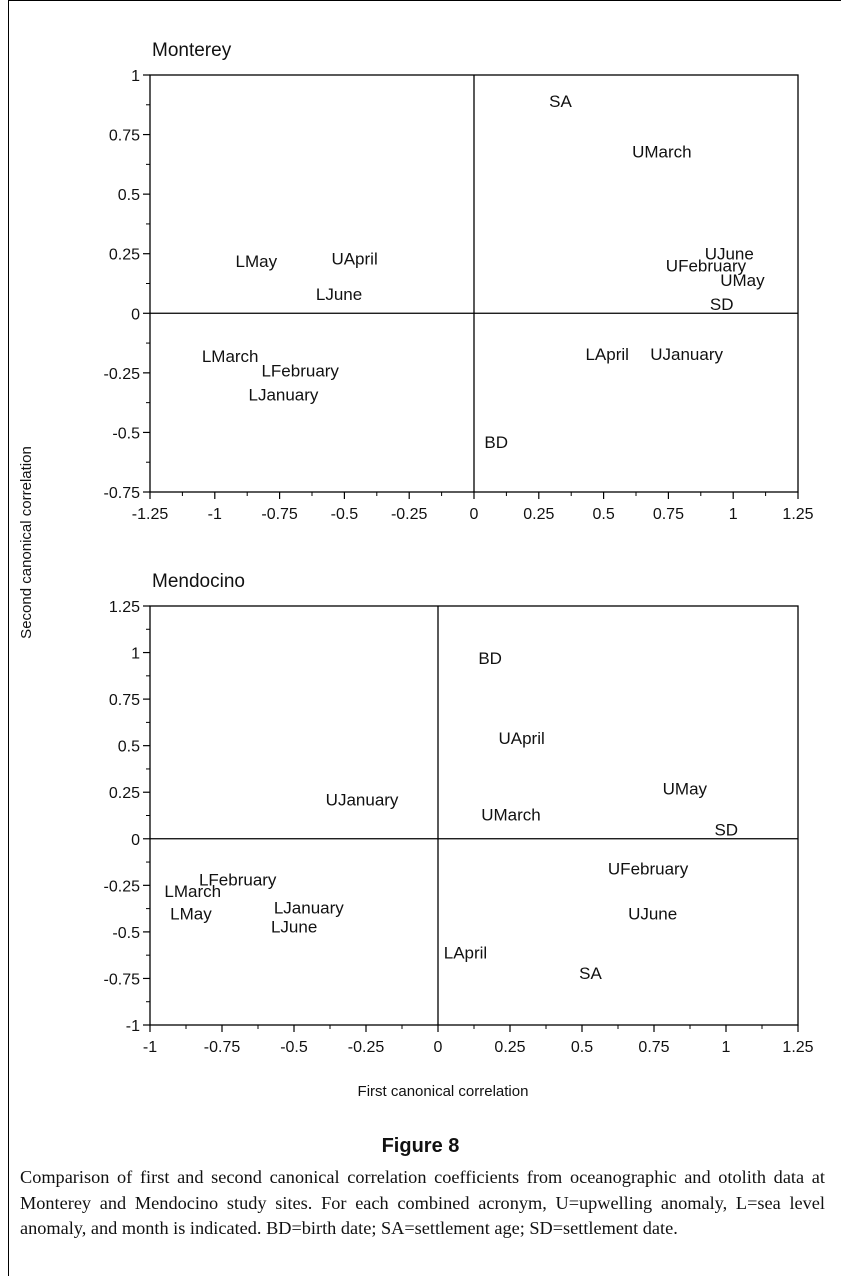  What do you see at coordinates (603, 514) in the screenshot?
I see `monterey-x-tick-label: 0.5` at bounding box center [603, 514].